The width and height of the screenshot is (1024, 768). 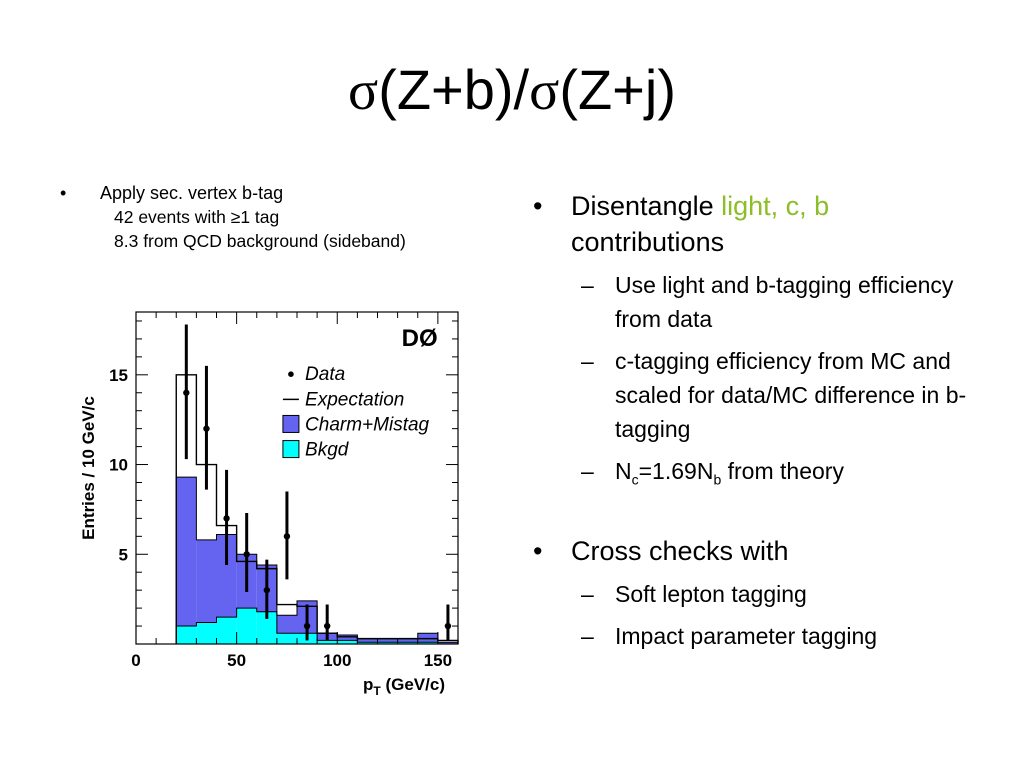 I want to click on legend-charm-swatch, so click(x=291, y=423).